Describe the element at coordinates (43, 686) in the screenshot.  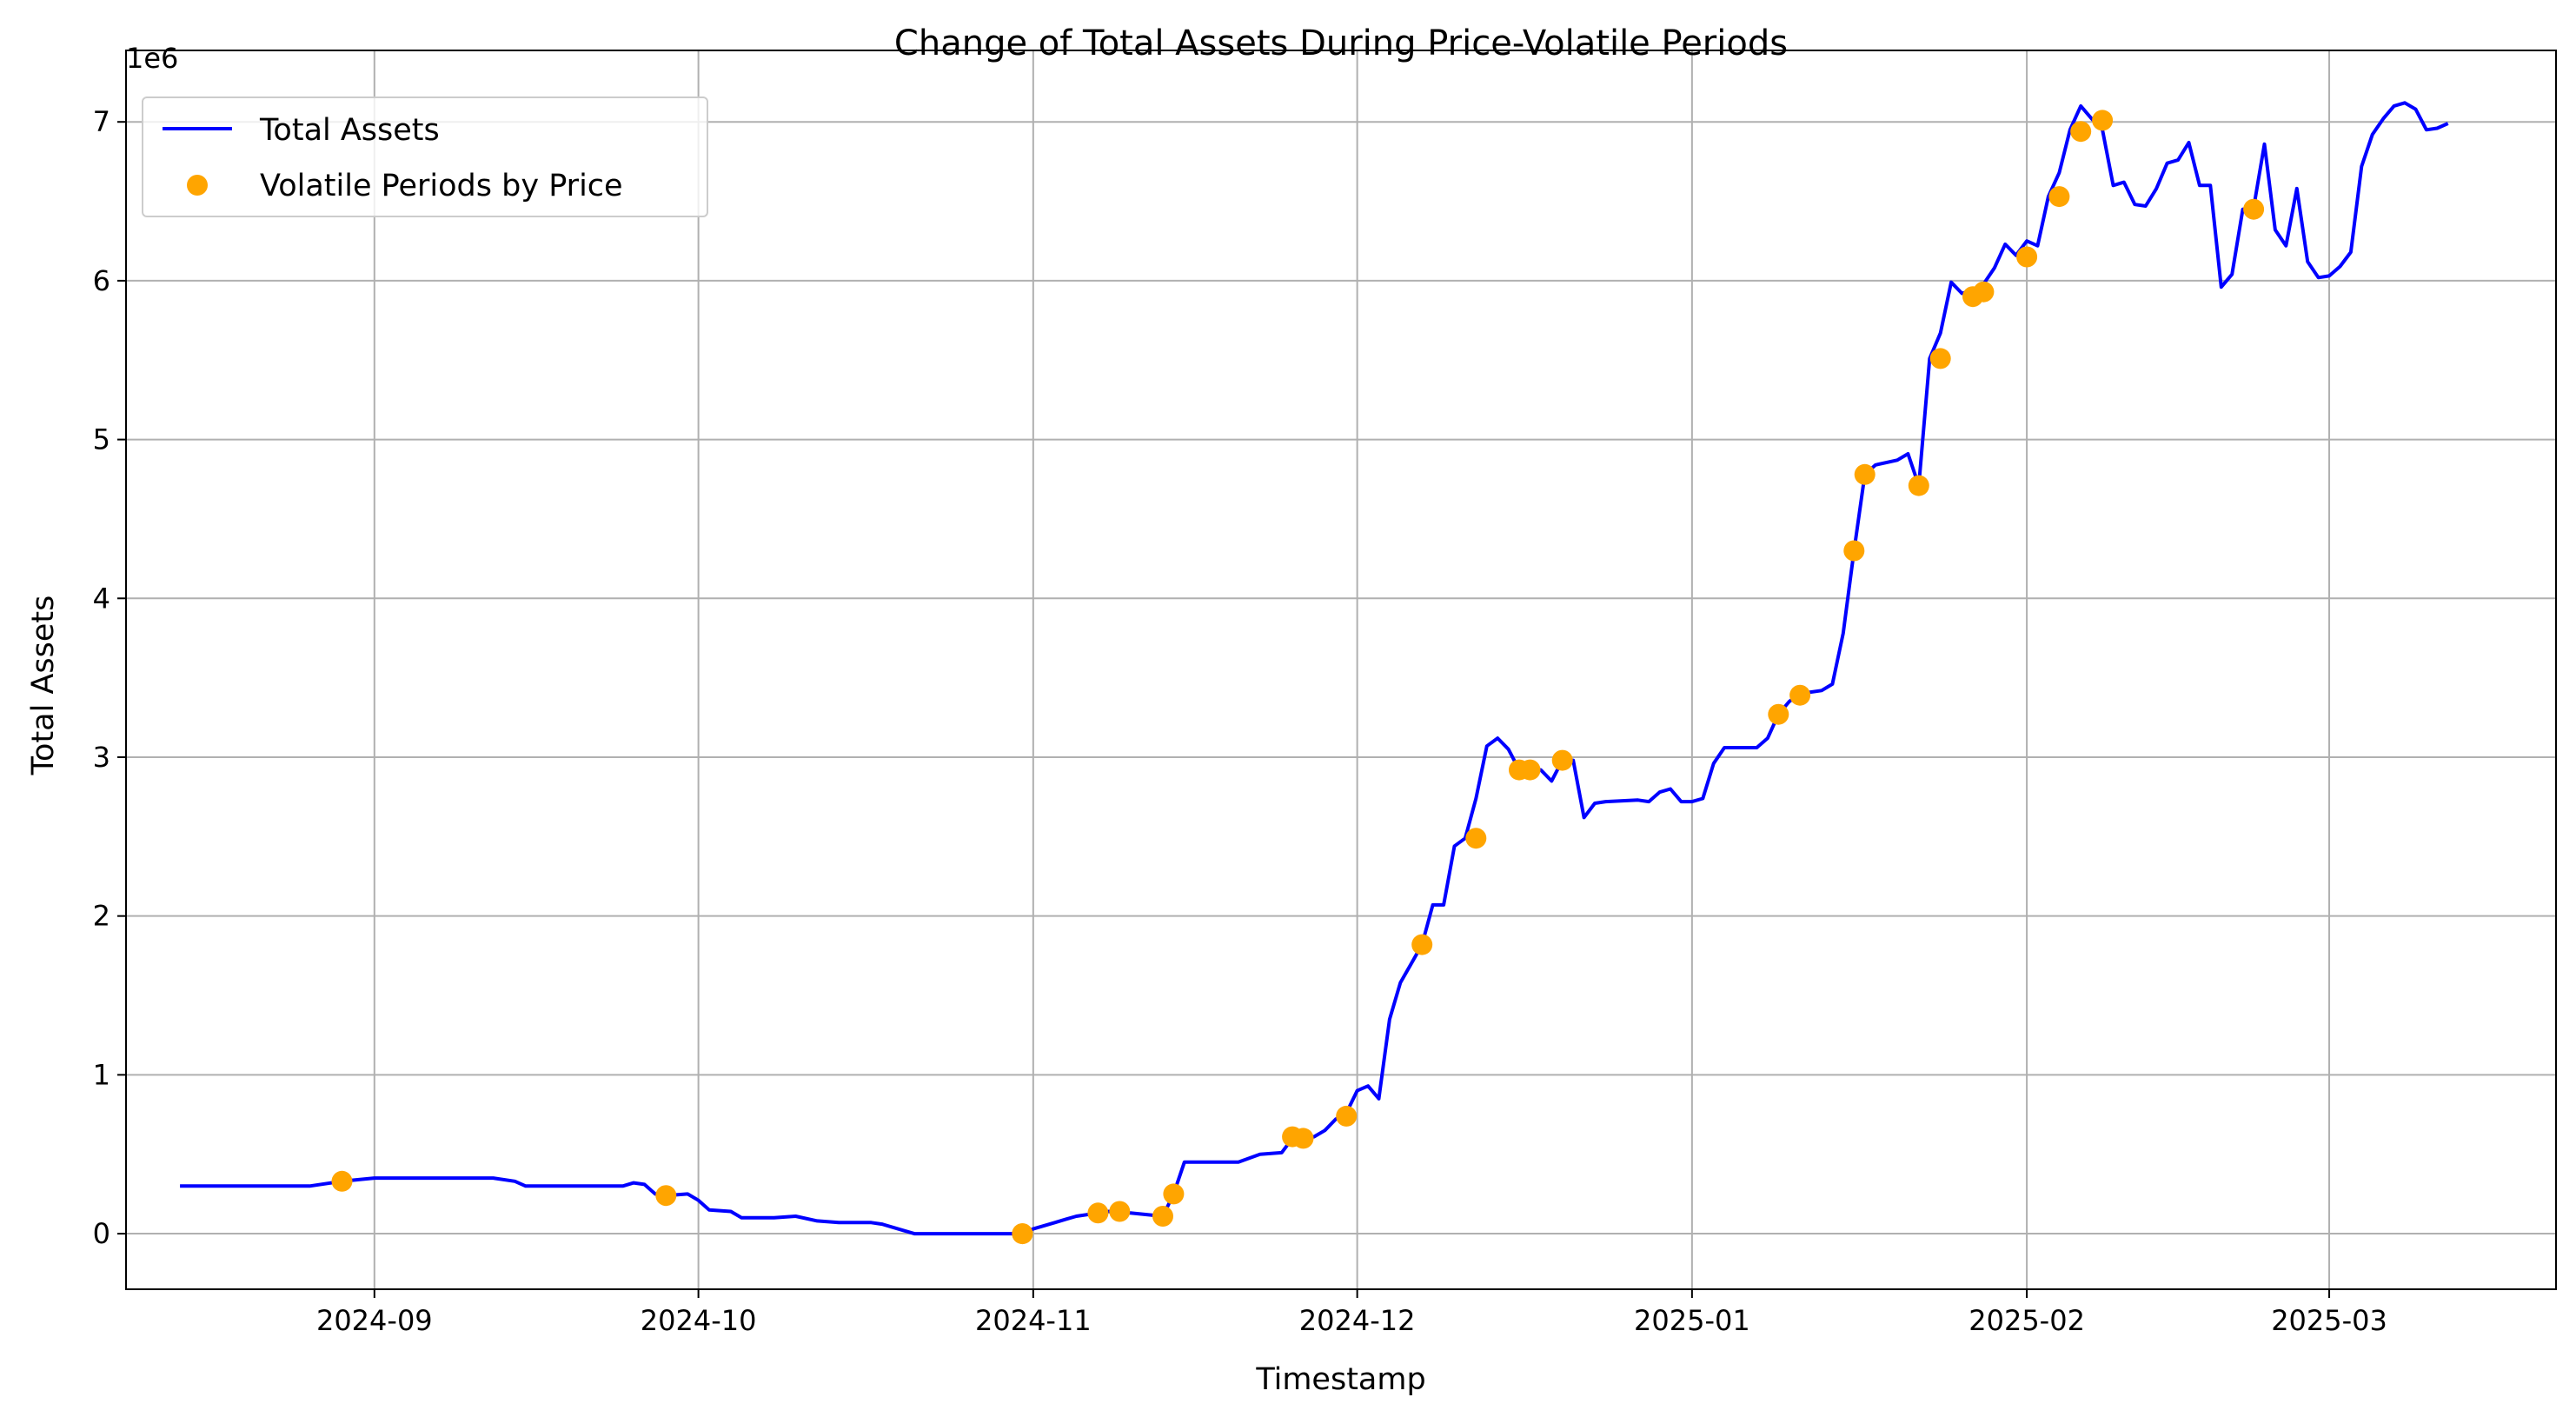
I see `y-axis-label: Total Assets` at that location.